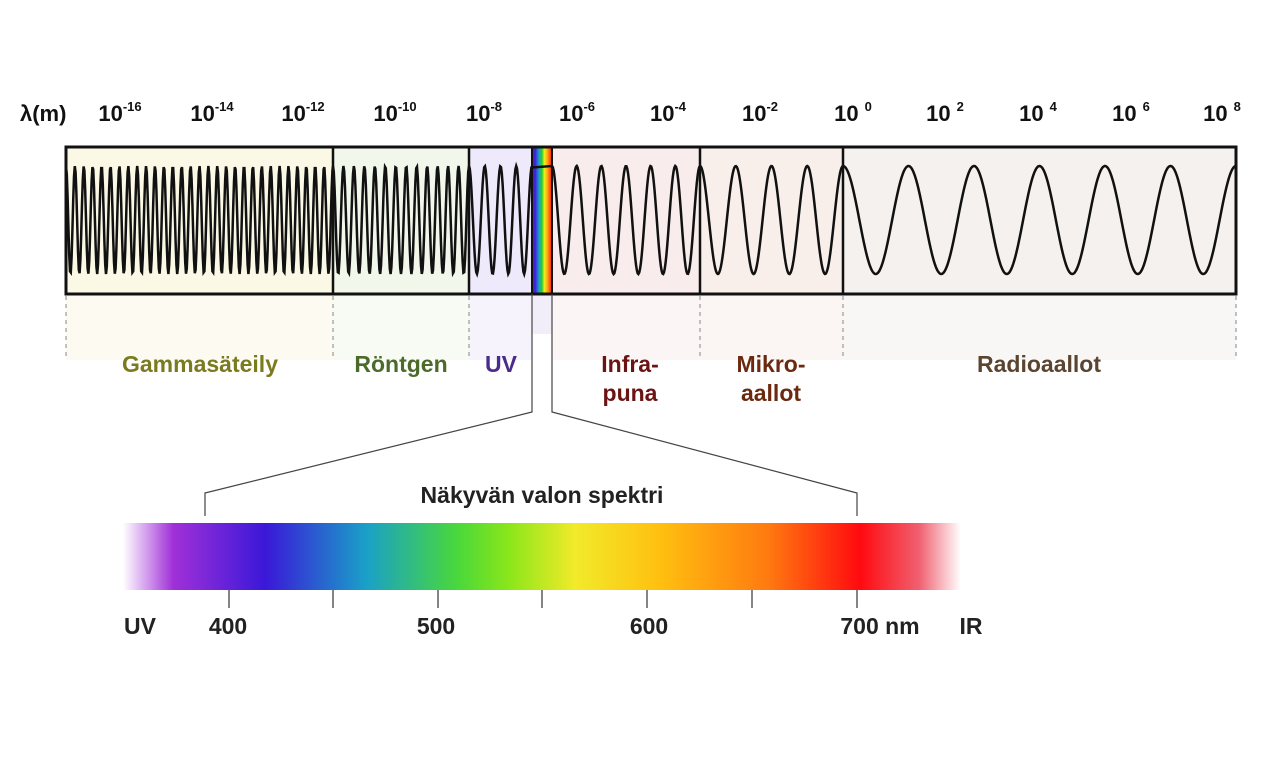 Image resolution: width=1280 pixels, height=763 pixels. Describe the element at coordinates (228, 626) in the screenshot. I see `visible-label-1: 400` at that location.